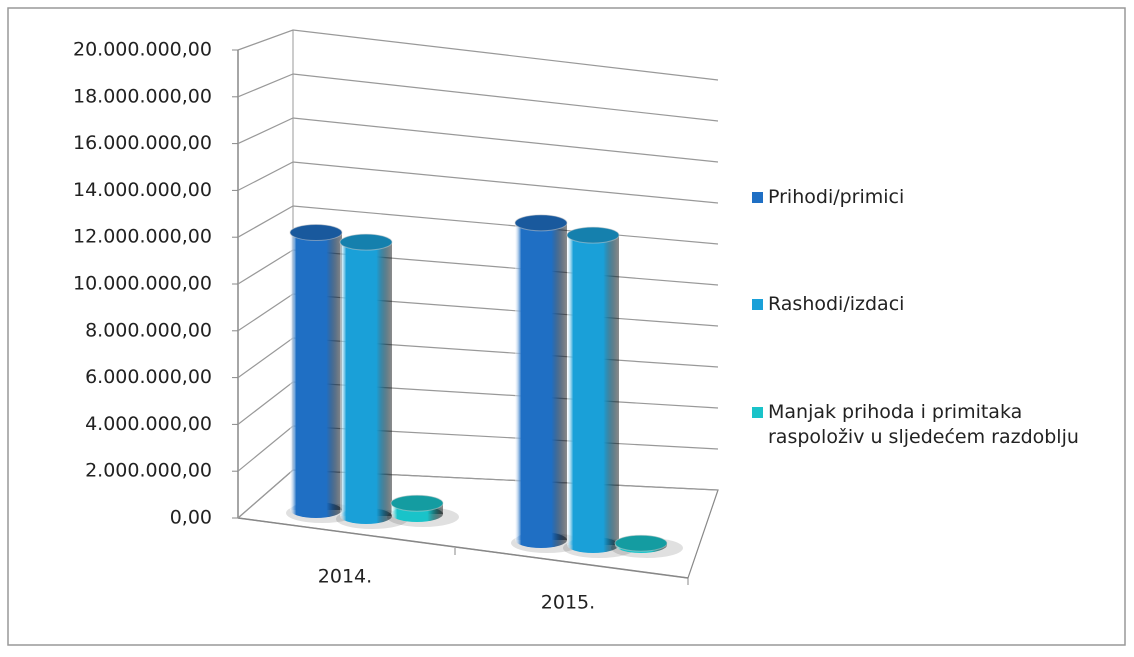  I want to click on legend-label: Prihodi/primici, so click(836, 197).